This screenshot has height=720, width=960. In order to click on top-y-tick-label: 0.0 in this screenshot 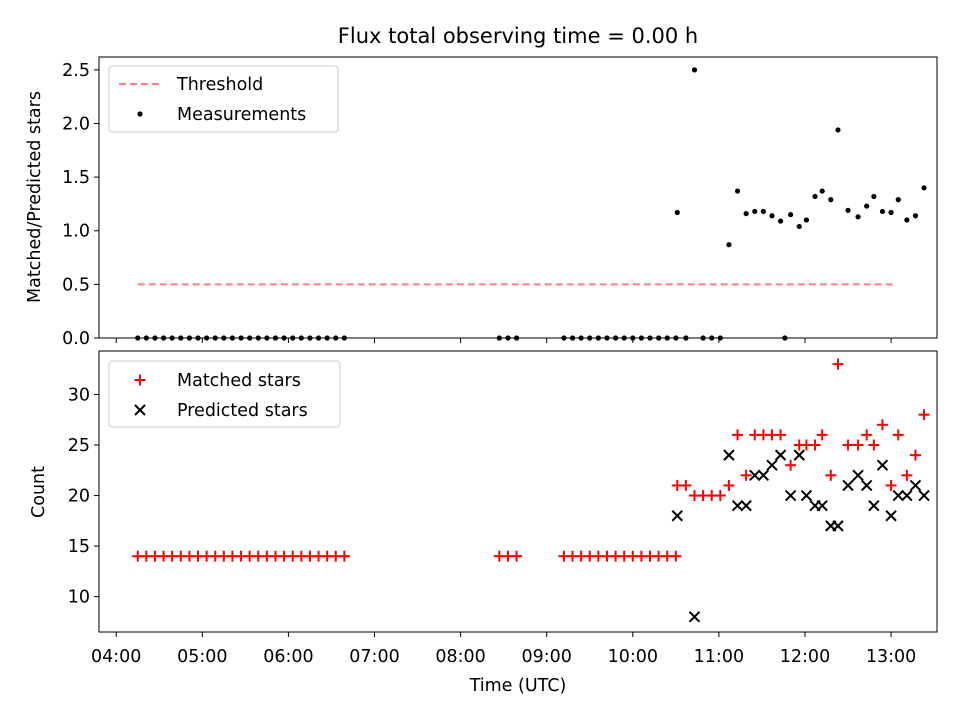, I will do `click(76, 339)`.